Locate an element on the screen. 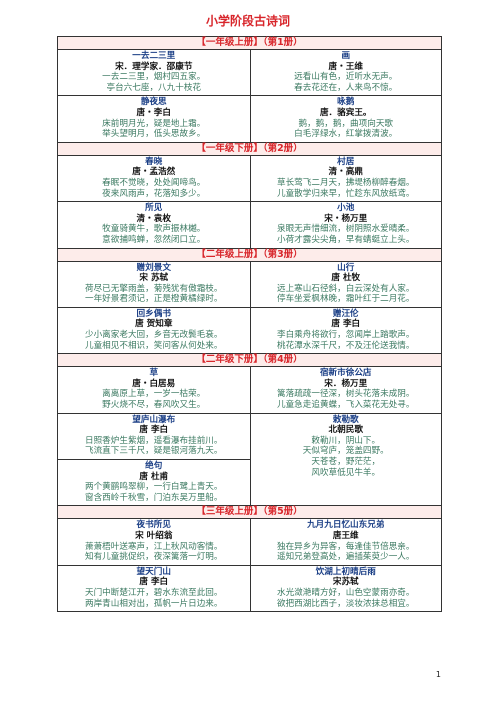 The height and width of the screenshot is (702, 496). poem-title: 夜书所见 is located at coordinates (153, 525).